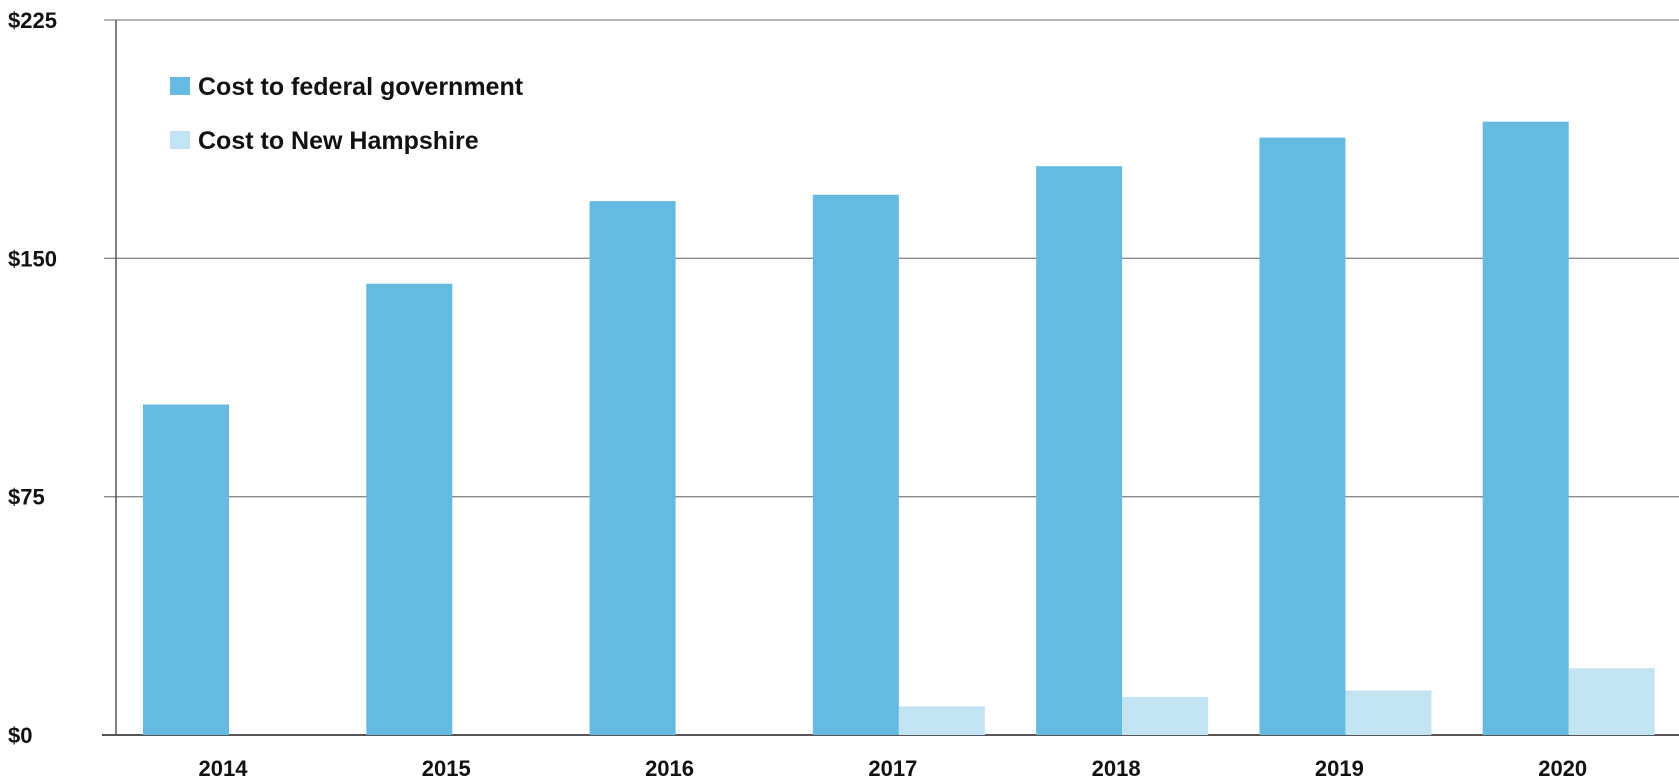  What do you see at coordinates (32, 258) in the screenshot?
I see `y-tick-label: $150` at bounding box center [32, 258].